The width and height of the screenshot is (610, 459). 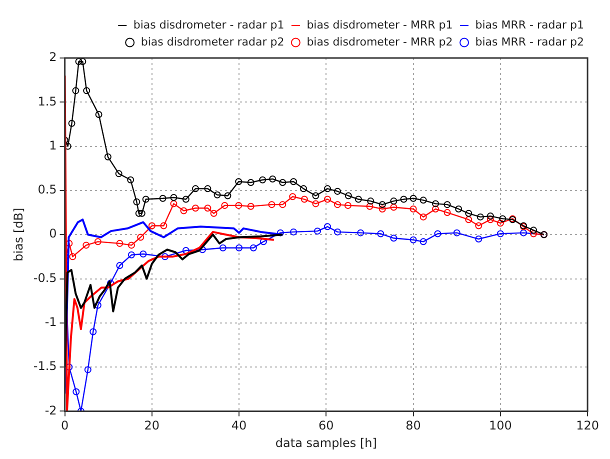 I want to click on legend-label: bias MRR - radar p1, so click(x=529, y=25).